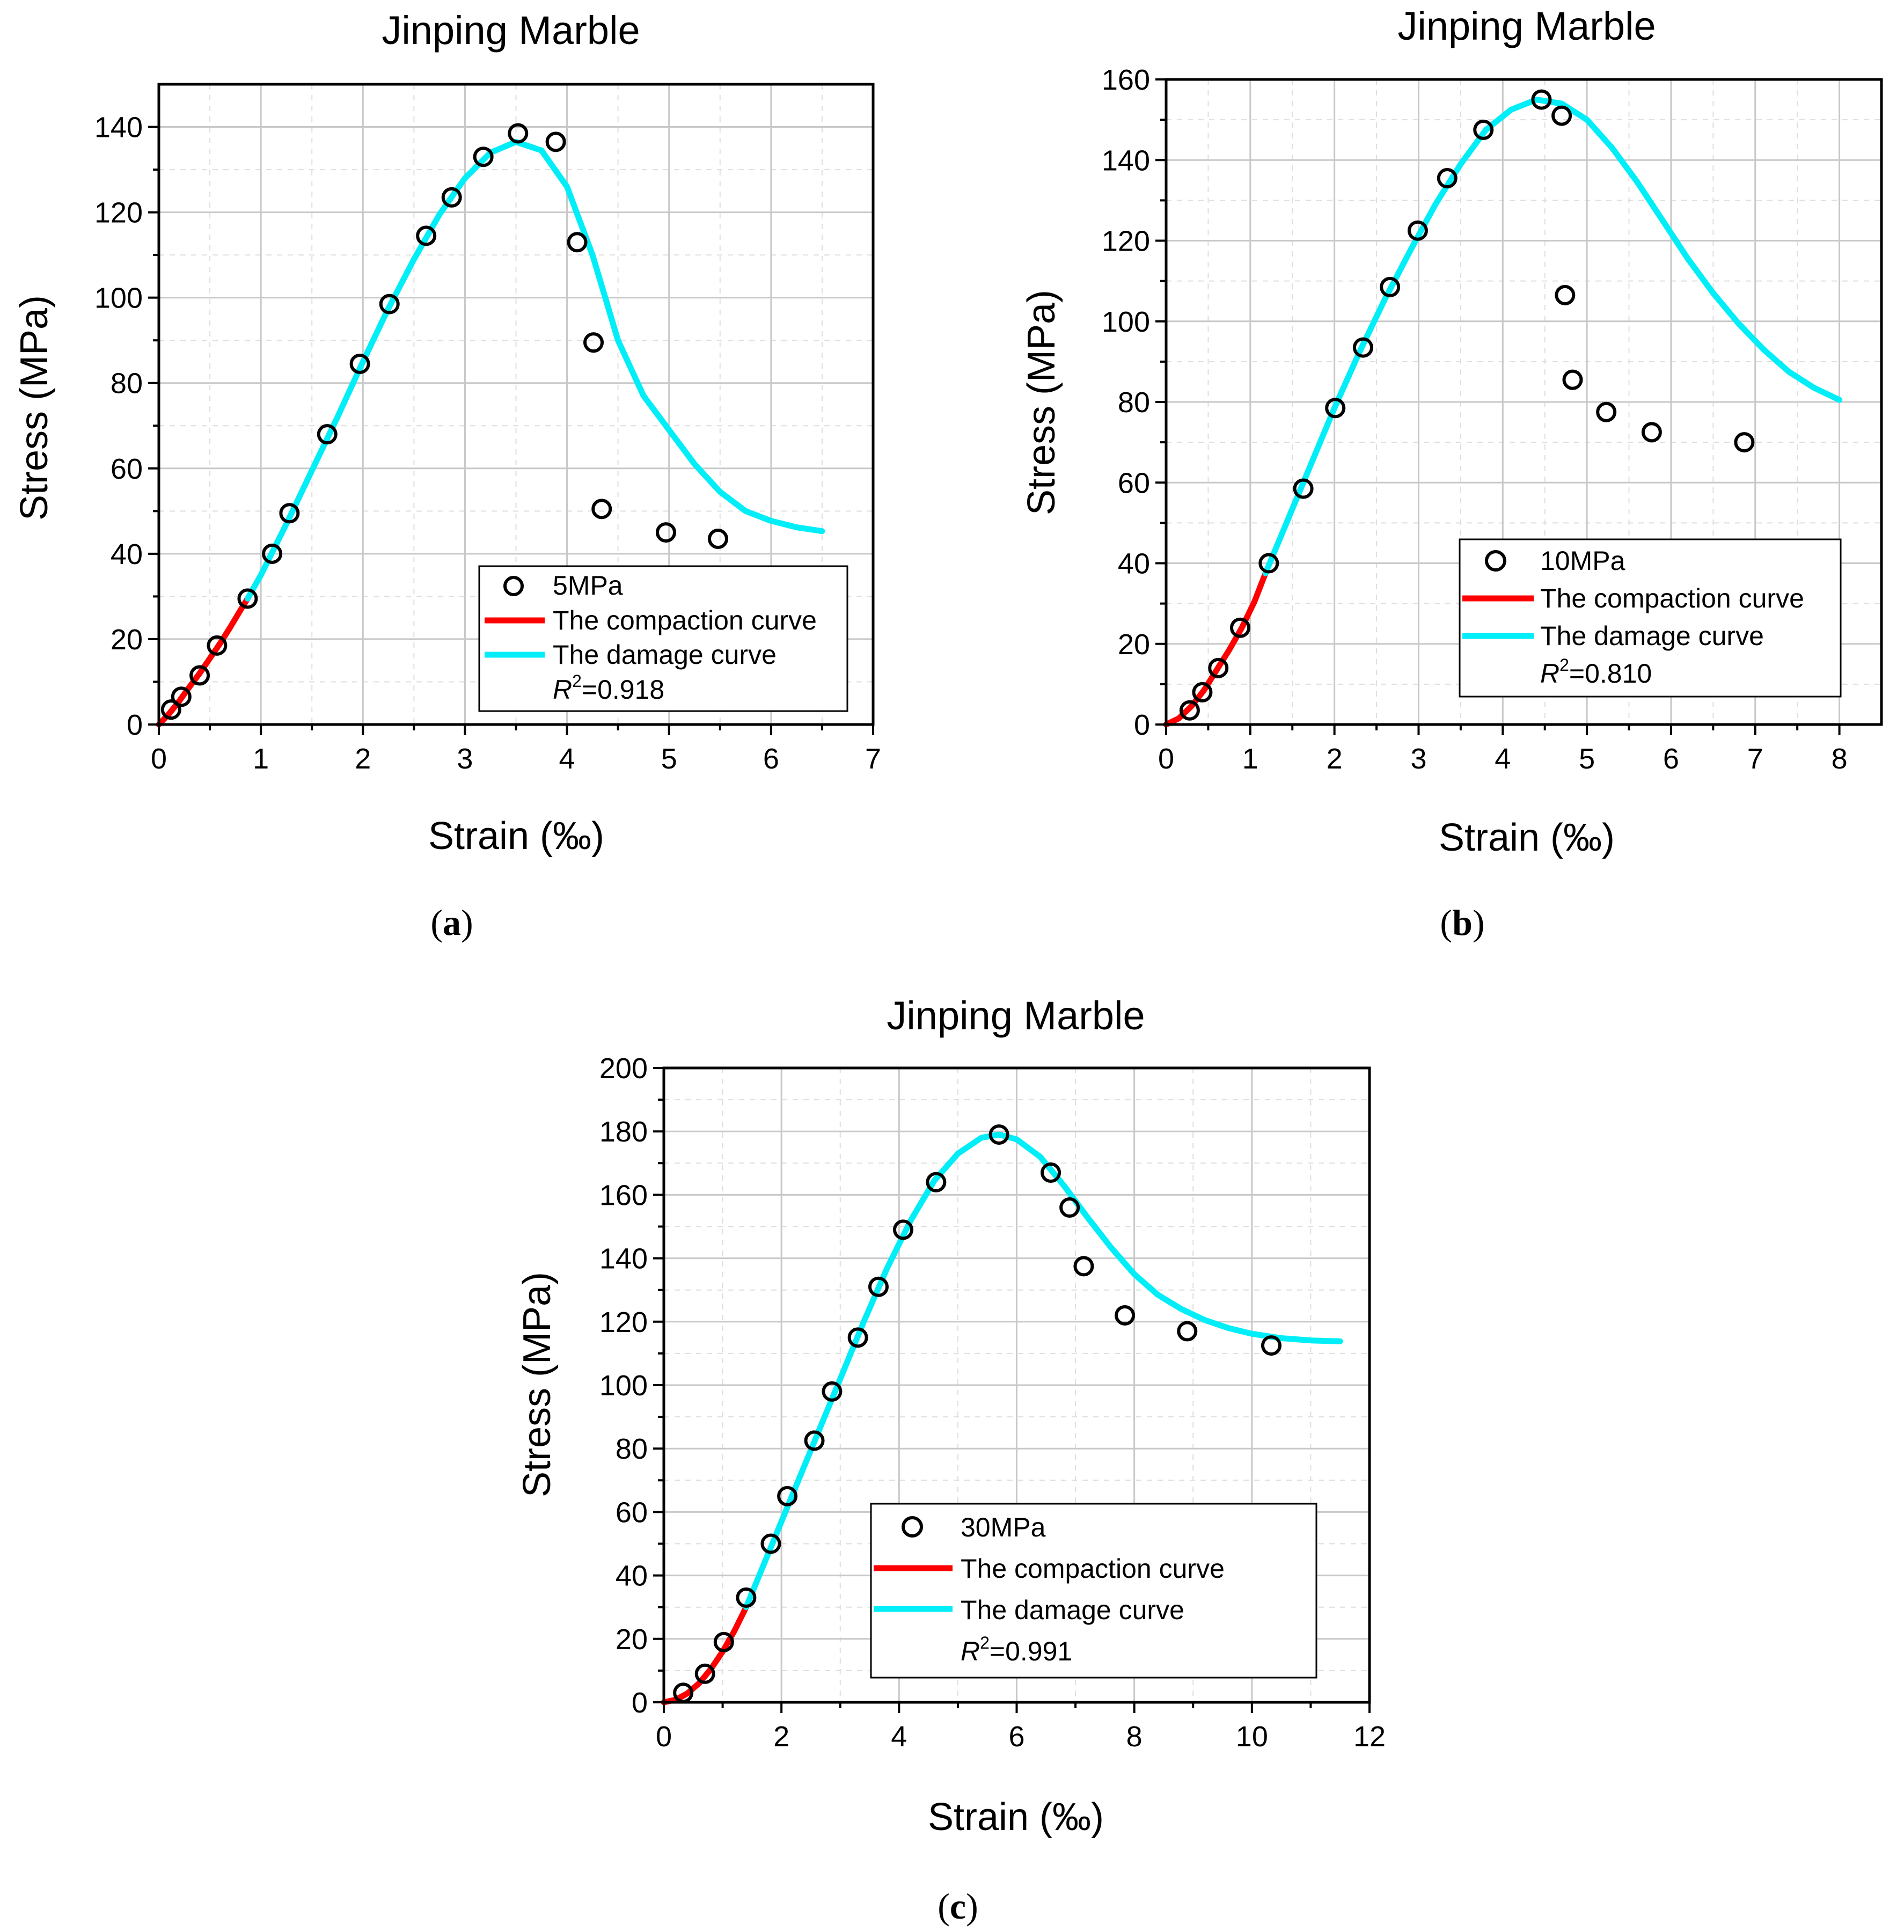 The image size is (1904, 1932). Describe the element at coordinates (204, 661) in the screenshot. I see `compaction-curve-line` at that location.